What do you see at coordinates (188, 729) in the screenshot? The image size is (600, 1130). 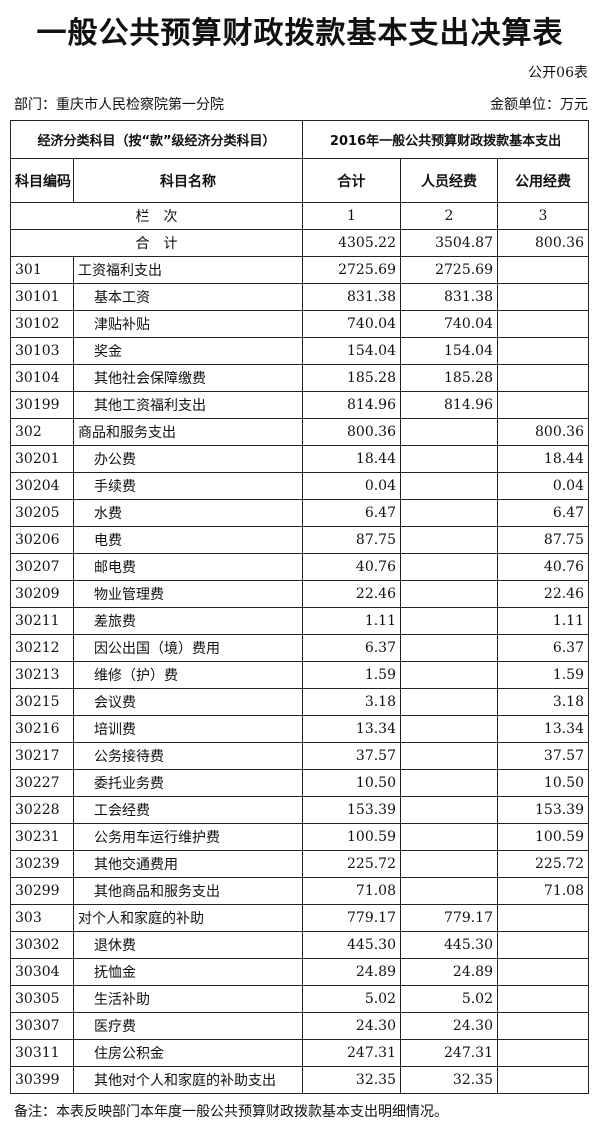 I see `row-name: 培训费` at bounding box center [188, 729].